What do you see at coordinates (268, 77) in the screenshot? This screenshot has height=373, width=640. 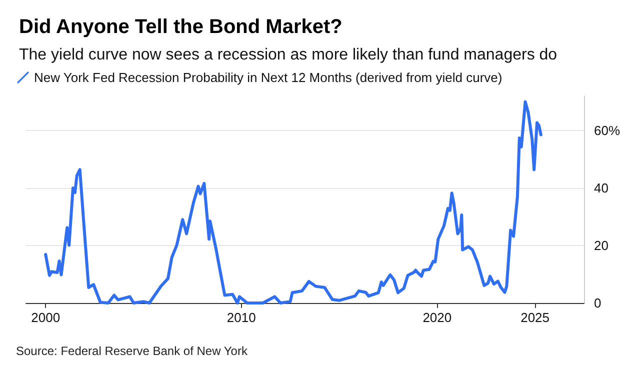 I see `legend-label: New York Fed Recession Probability in Next 12 Months (derived from yield curve)` at bounding box center [268, 77].